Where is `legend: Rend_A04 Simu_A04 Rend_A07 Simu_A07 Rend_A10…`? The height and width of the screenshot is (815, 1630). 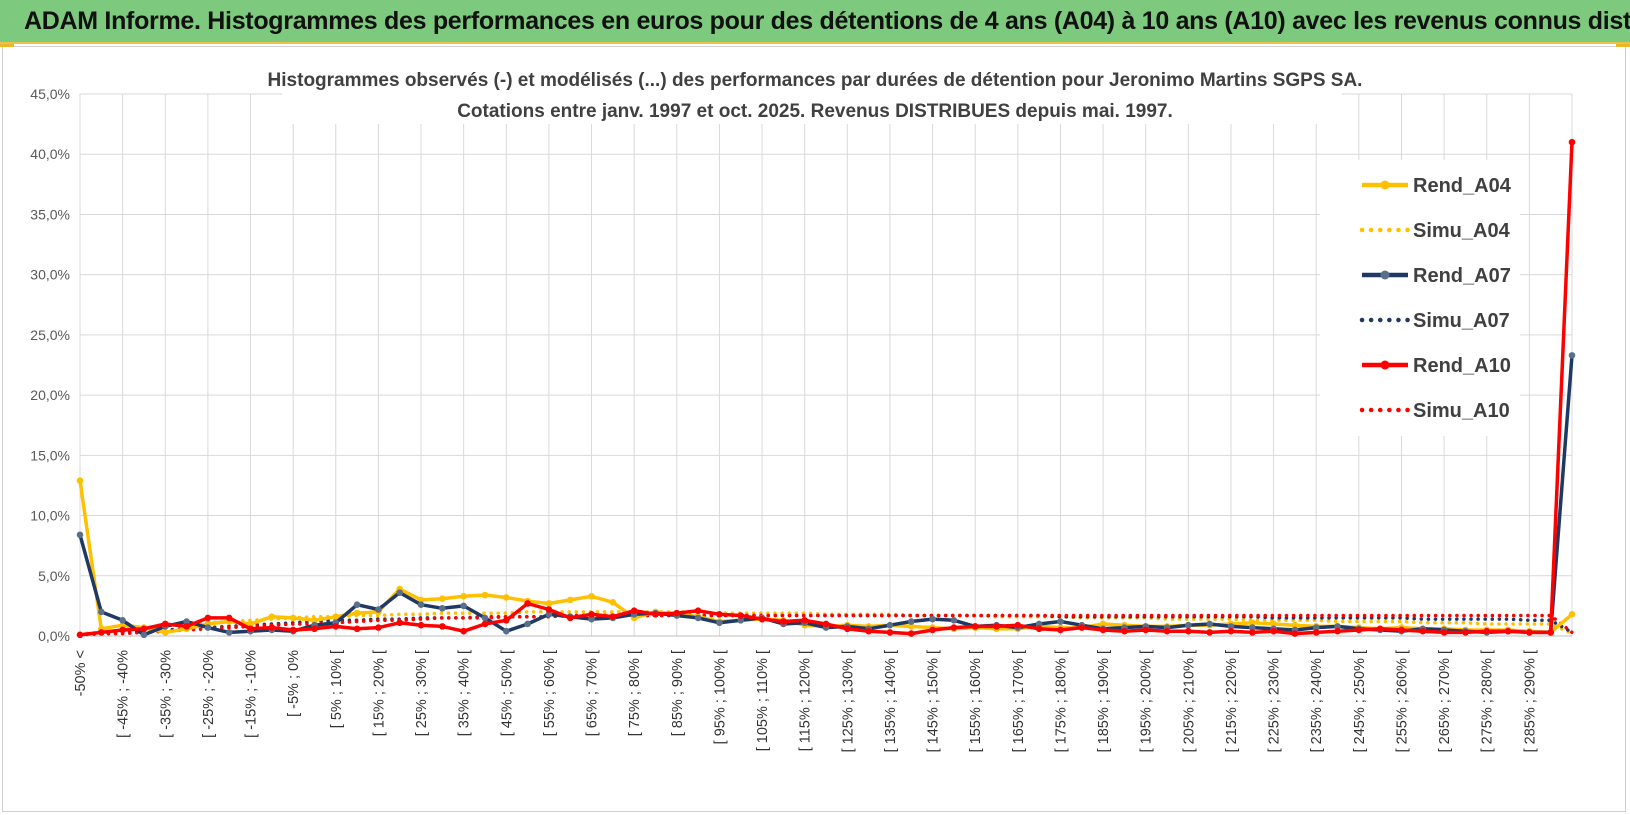
legend: Rend_A04 Simu_A04 Rend_A07 Simu_A07 Rend_A10… is located at coordinates (1420, 298).